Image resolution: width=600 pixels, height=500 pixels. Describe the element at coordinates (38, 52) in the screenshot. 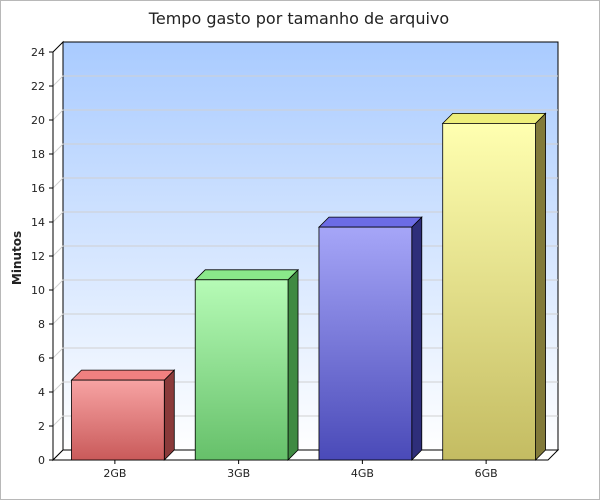

I see `y-tick-label: 24` at that location.